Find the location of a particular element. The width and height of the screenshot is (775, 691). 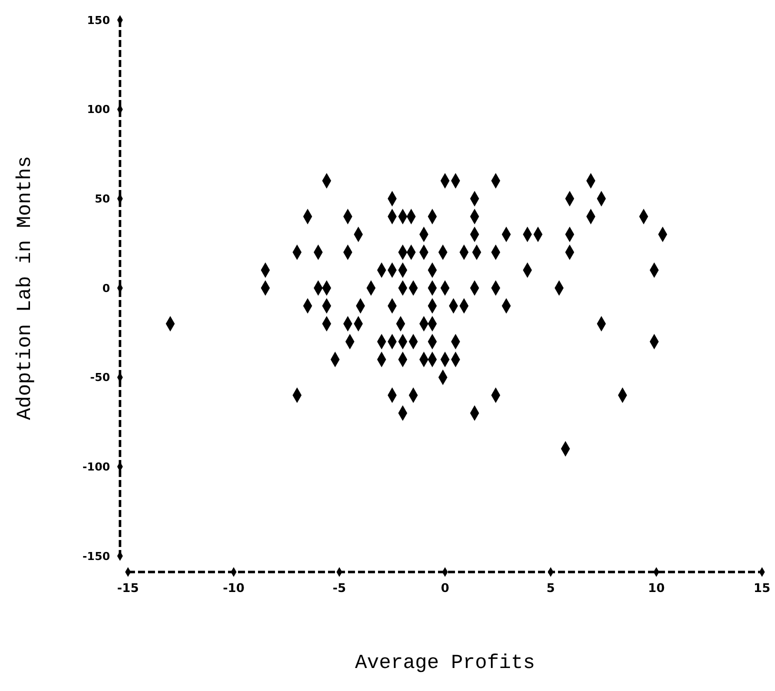

y-tick-label: -100 is located at coordinates (96, 467).